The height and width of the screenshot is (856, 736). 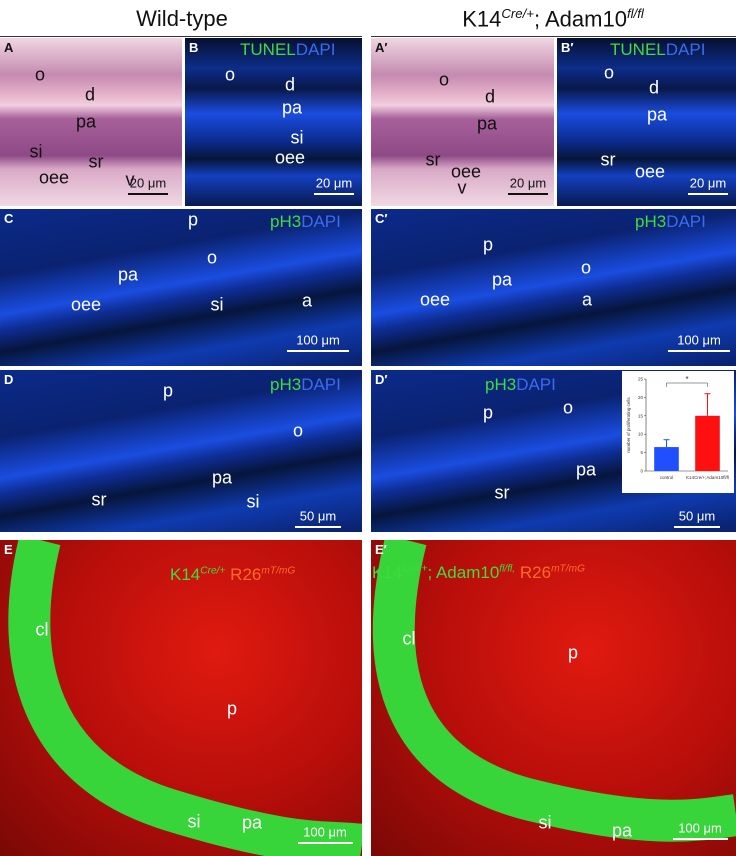 I want to click on micrograph-panel: C′ pH3DAPI p o pa oee a 100 μm, so click(x=553, y=287).